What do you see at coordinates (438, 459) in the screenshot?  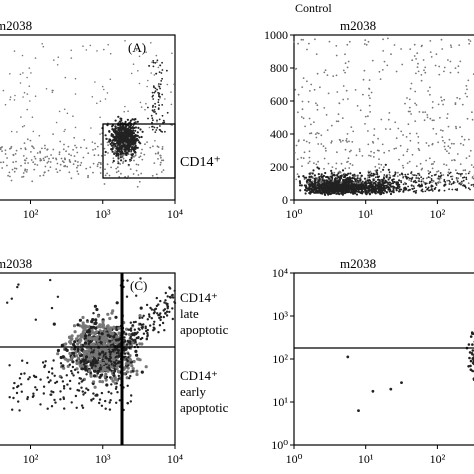 I see `panel-d-x-tick-label: 10²` at bounding box center [438, 459].